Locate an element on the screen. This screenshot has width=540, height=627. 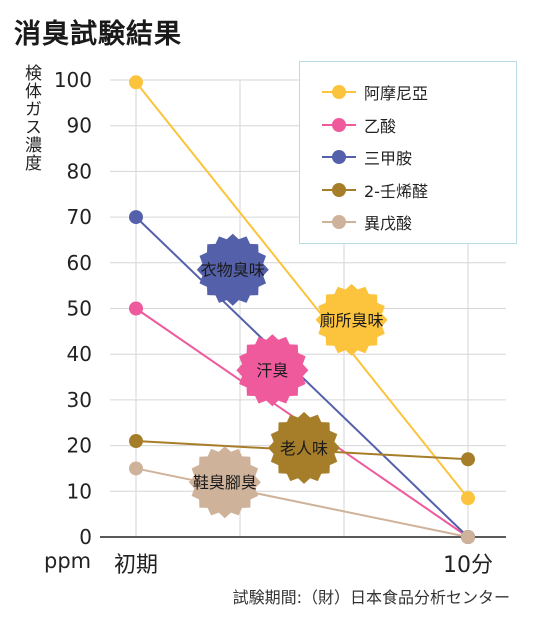
y-tick-label: 50 is located at coordinates (79, 309).